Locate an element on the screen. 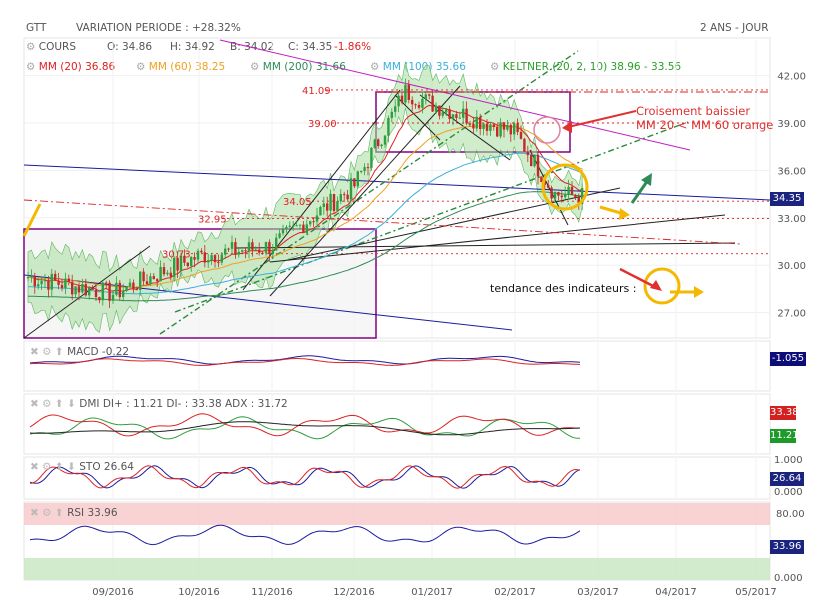 This screenshot has width=828, height=608. level-label: 32.95 is located at coordinates (212, 220).